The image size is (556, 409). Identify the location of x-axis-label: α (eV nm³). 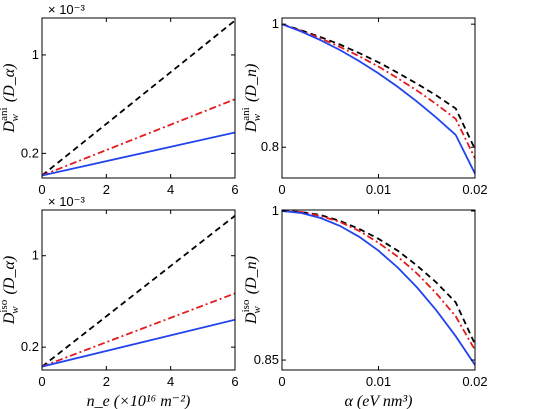
(379, 401).